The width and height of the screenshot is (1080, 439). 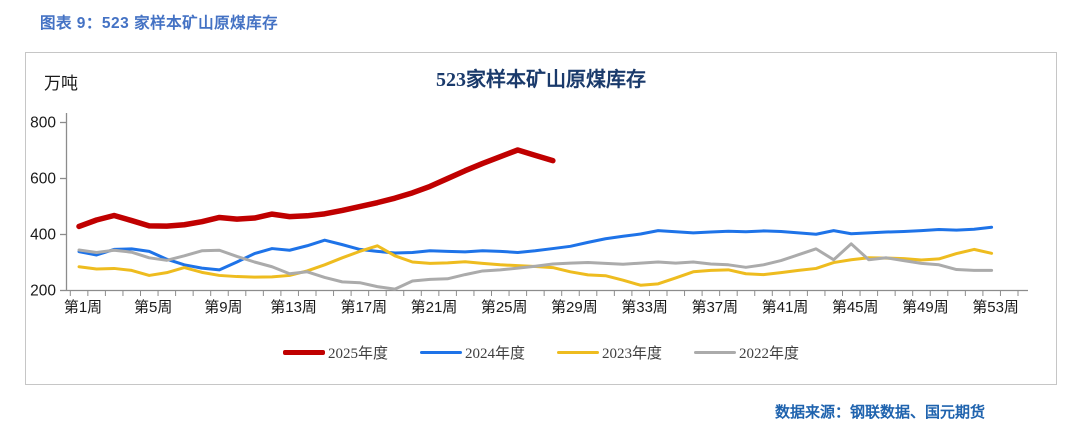 I want to click on legend-label: 2022年度, so click(x=769, y=354).